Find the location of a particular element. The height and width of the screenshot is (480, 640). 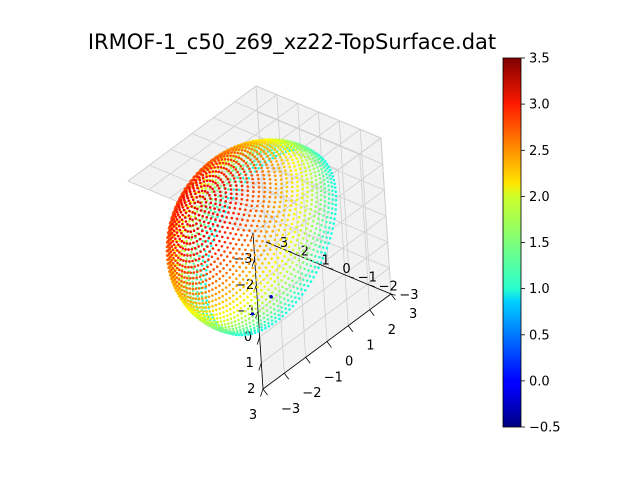

z-tick-label: 2 is located at coordinates (305, 252).